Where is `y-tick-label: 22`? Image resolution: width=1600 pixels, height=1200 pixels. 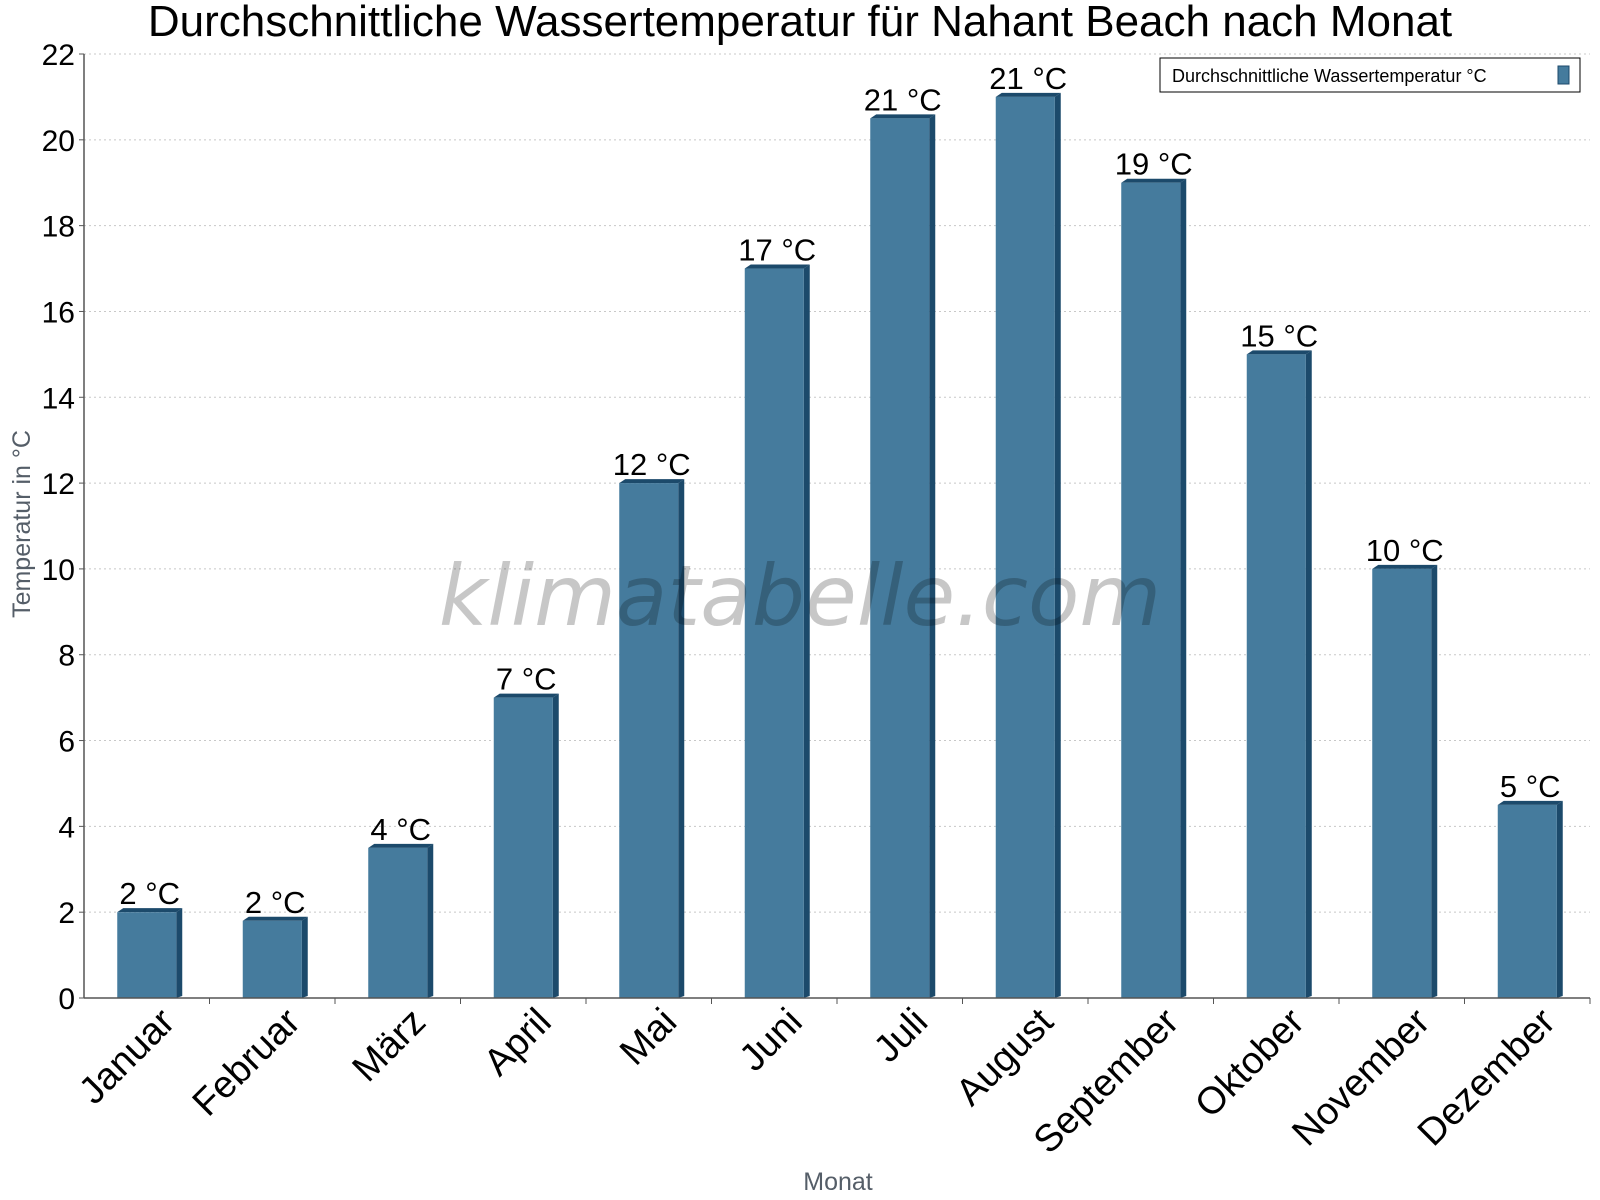 y-tick-label: 22 is located at coordinates (58, 55).